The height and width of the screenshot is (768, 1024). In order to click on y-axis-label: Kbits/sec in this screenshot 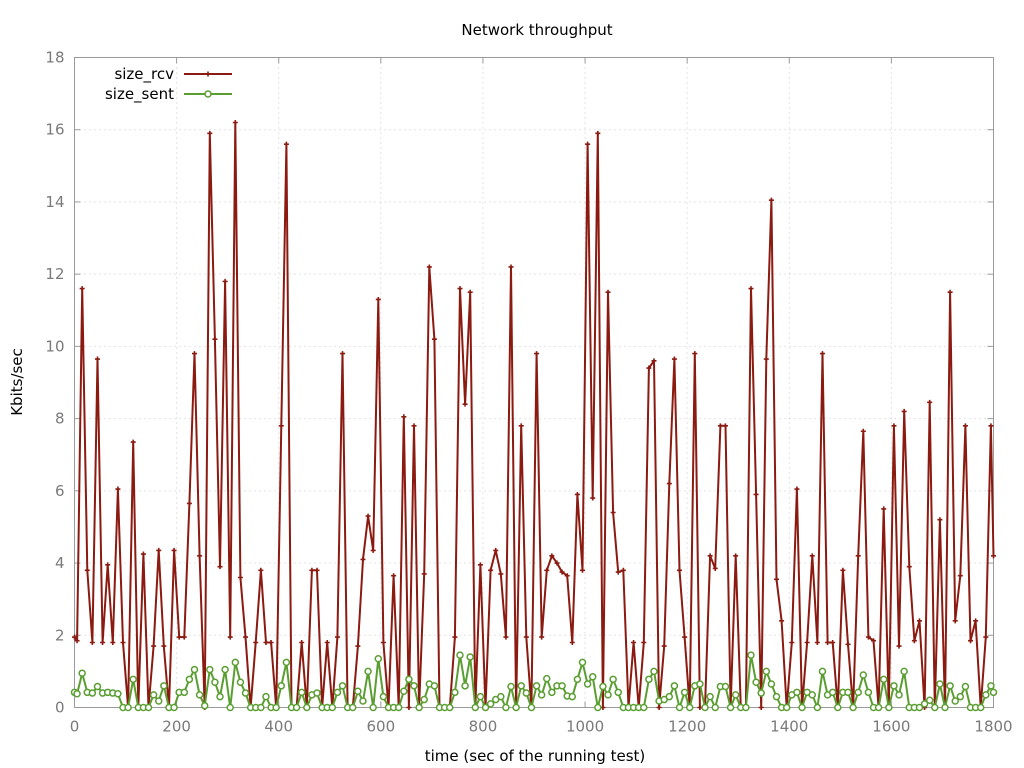, I will do `click(17, 382)`.